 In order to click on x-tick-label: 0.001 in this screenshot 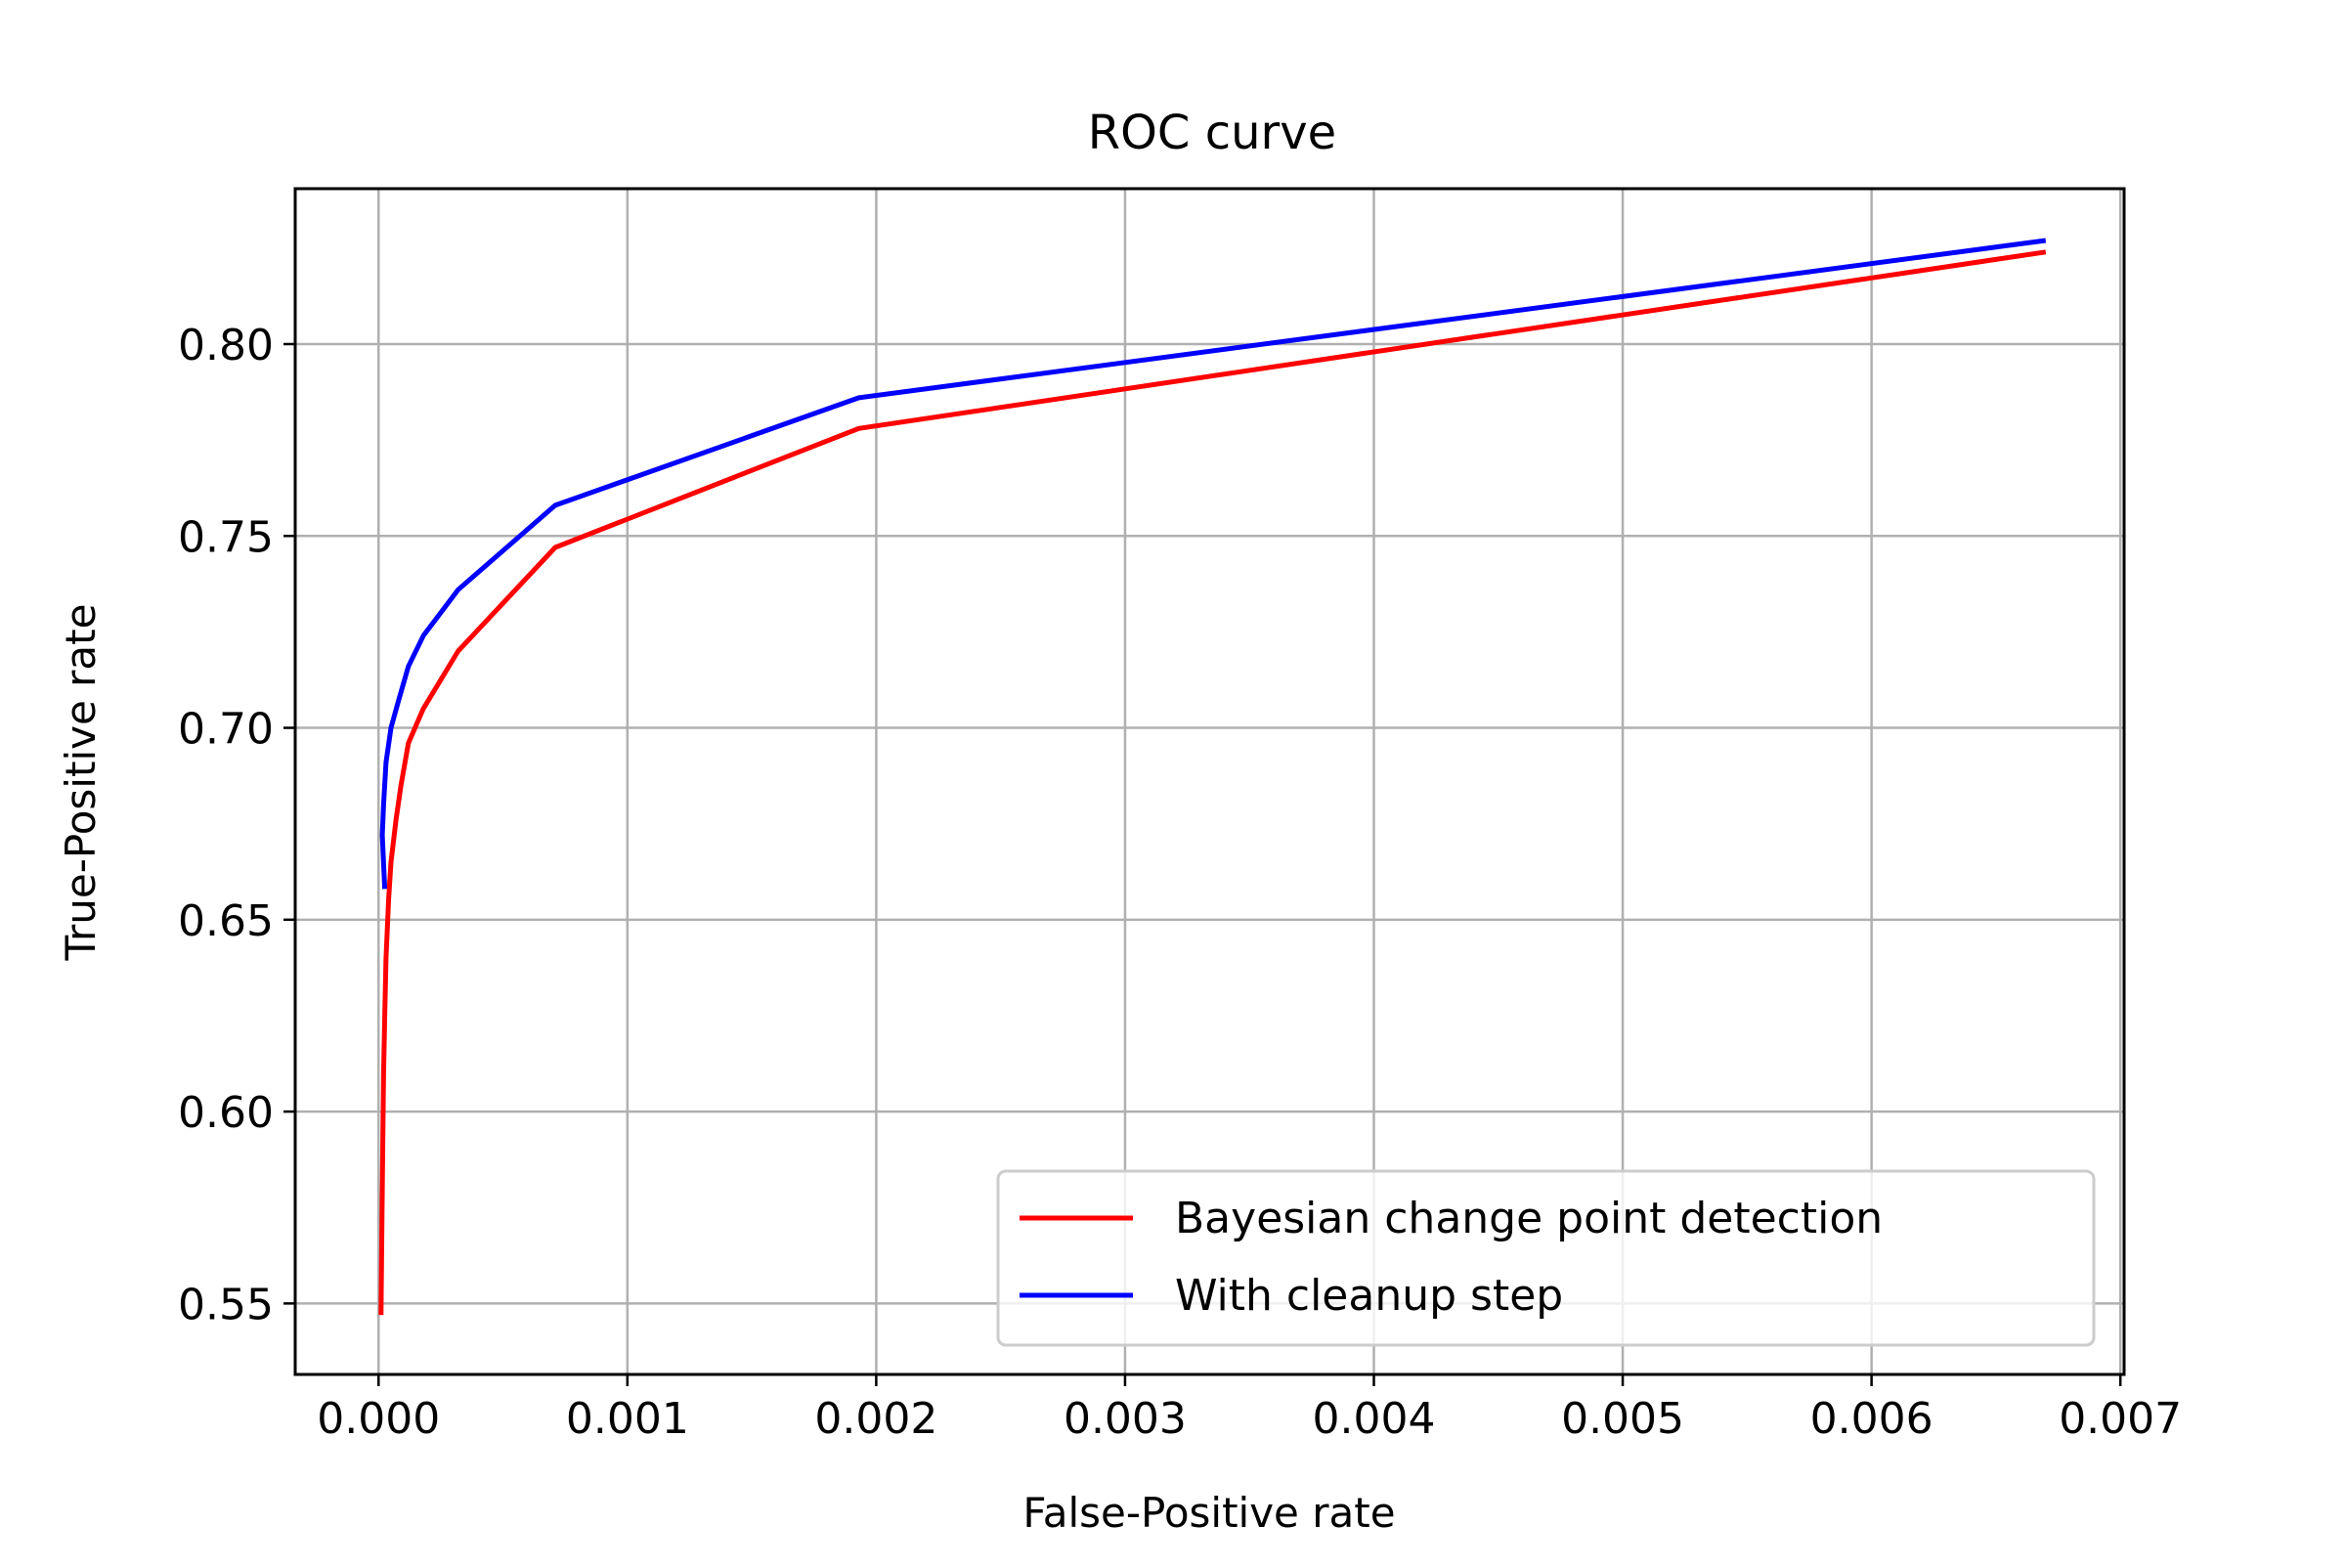, I will do `click(627, 1419)`.